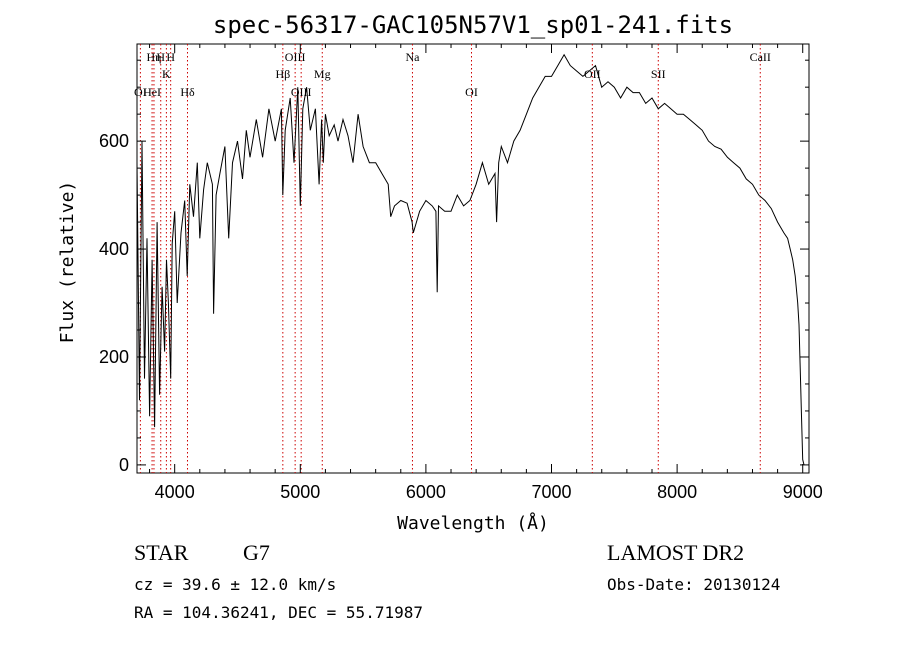  I want to click on y-tick-label: 0, so click(124, 465).